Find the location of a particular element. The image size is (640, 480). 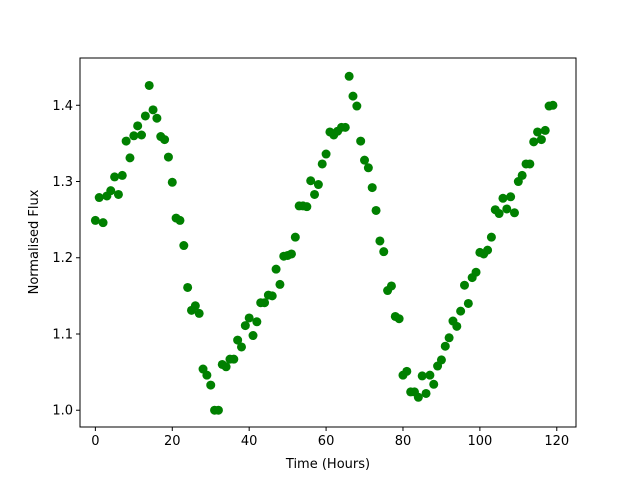

y-tick-label: 1.1 is located at coordinates (62, 334).